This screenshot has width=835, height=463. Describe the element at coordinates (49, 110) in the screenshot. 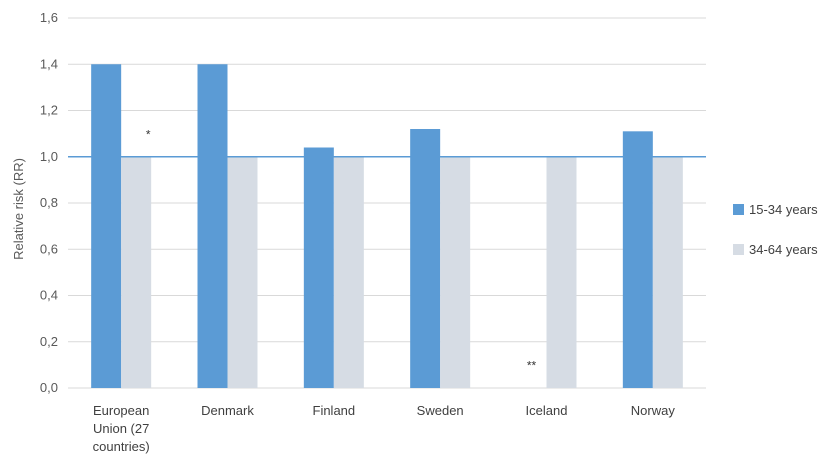

I see `y-tick-label: 1,2` at that location.